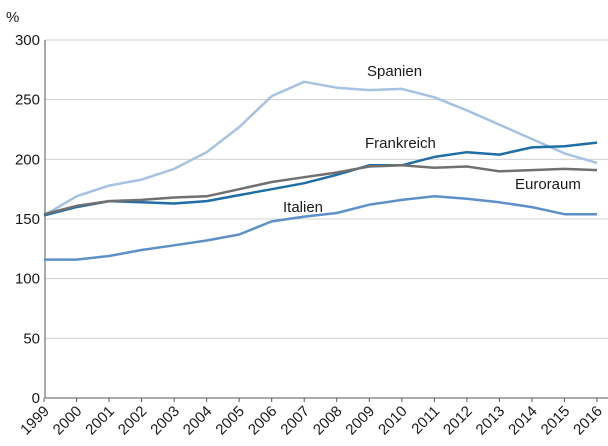  What do you see at coordinates (556, 421) in the screenshot?
I see `x-tick-label: 2015` at bounding box center [556, 421].